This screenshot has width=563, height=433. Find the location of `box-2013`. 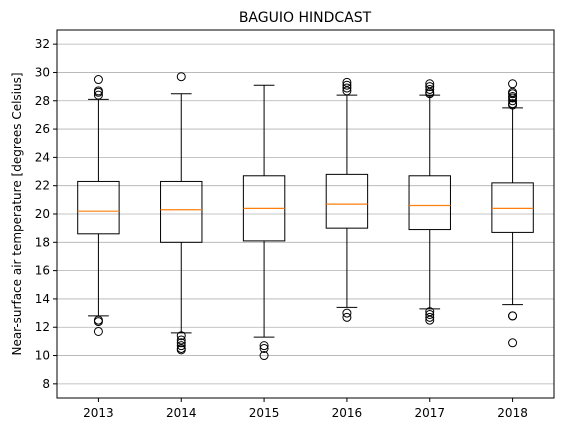

box-2013 is located at coordinates (98, 205).